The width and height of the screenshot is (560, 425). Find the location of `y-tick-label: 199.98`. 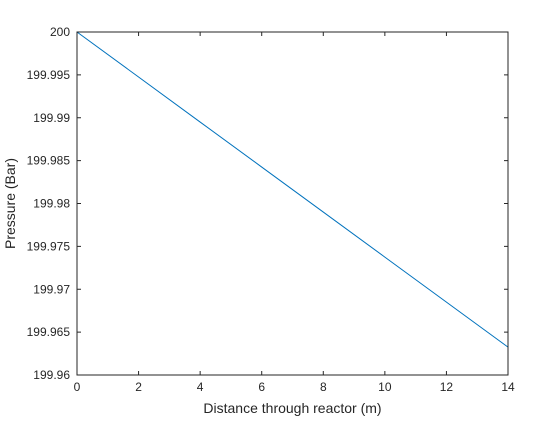

y-tick-label: 199.98 is located at coordinates (51, 204).